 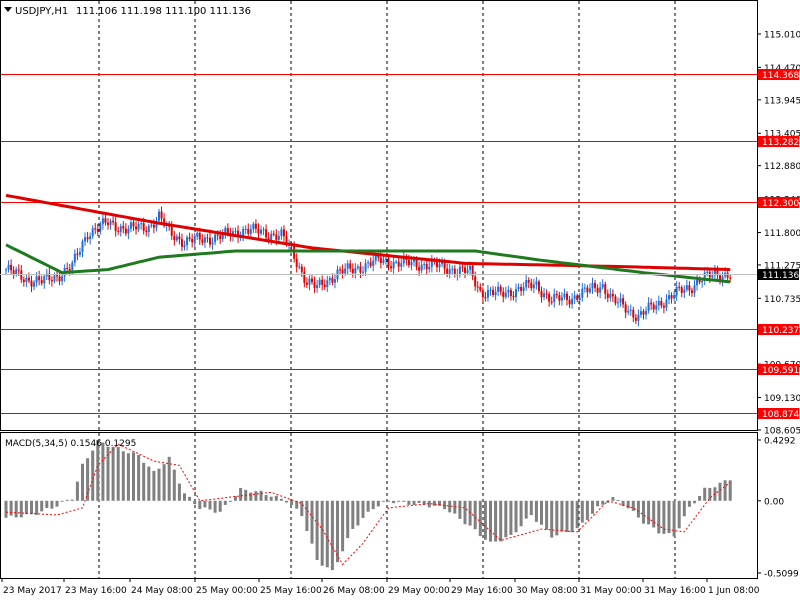 I want to click on macd-tick-label: -0.5099, so click(x=781, y=575).